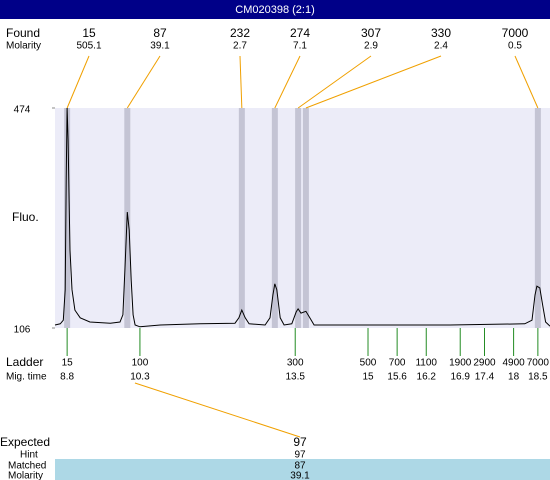 This screenshot has height=480, width=550. What do you see at coordinates (300, 475) in the screenshot?
I see `expected-molarity-value: 39.1` at bounding box center [300, 475].